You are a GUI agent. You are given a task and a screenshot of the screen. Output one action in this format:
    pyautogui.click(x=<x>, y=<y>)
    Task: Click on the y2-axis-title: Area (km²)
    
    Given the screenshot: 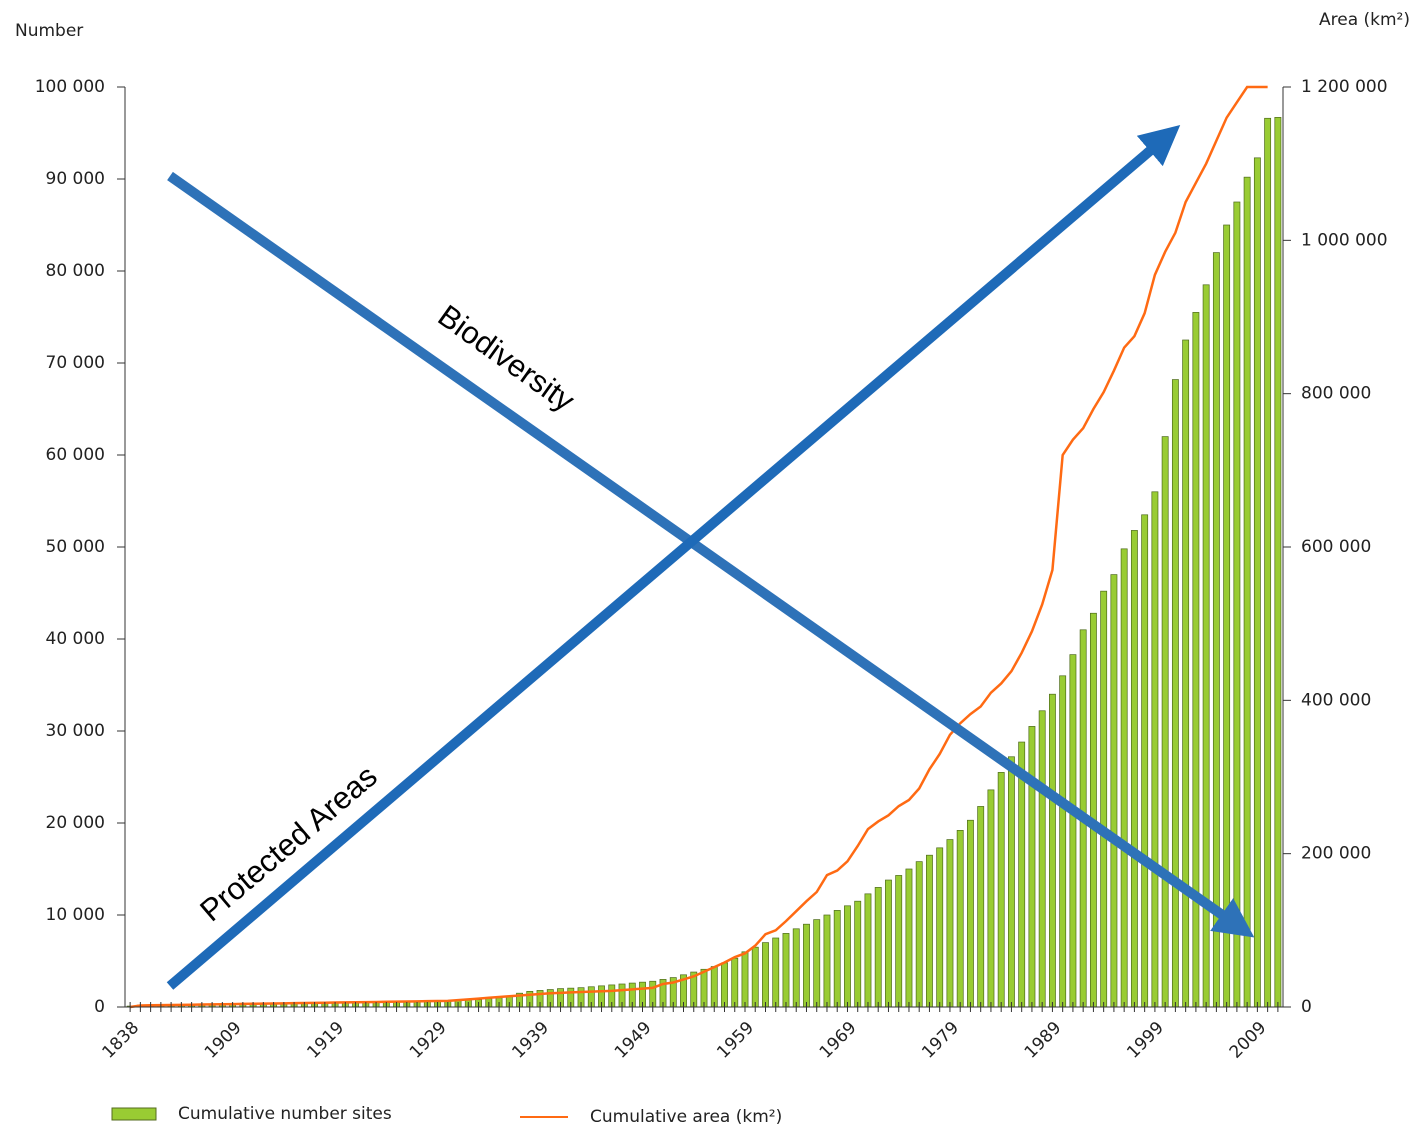 What is the action you would take?
    pyautogui.click(x=1364, y=20)
    